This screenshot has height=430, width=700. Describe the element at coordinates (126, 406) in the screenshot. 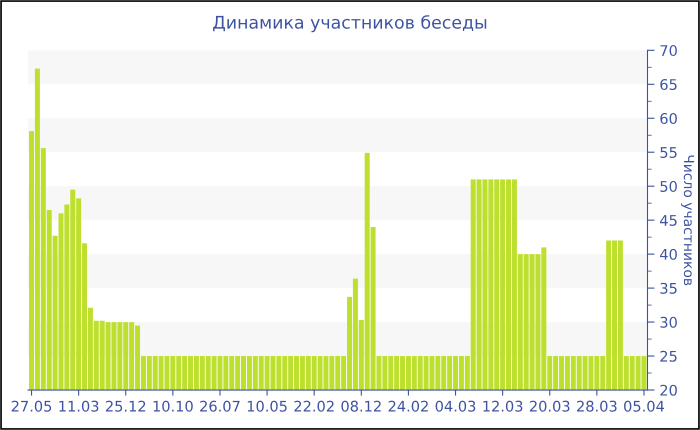

I see `x-tick-label: 25.12` at that location.